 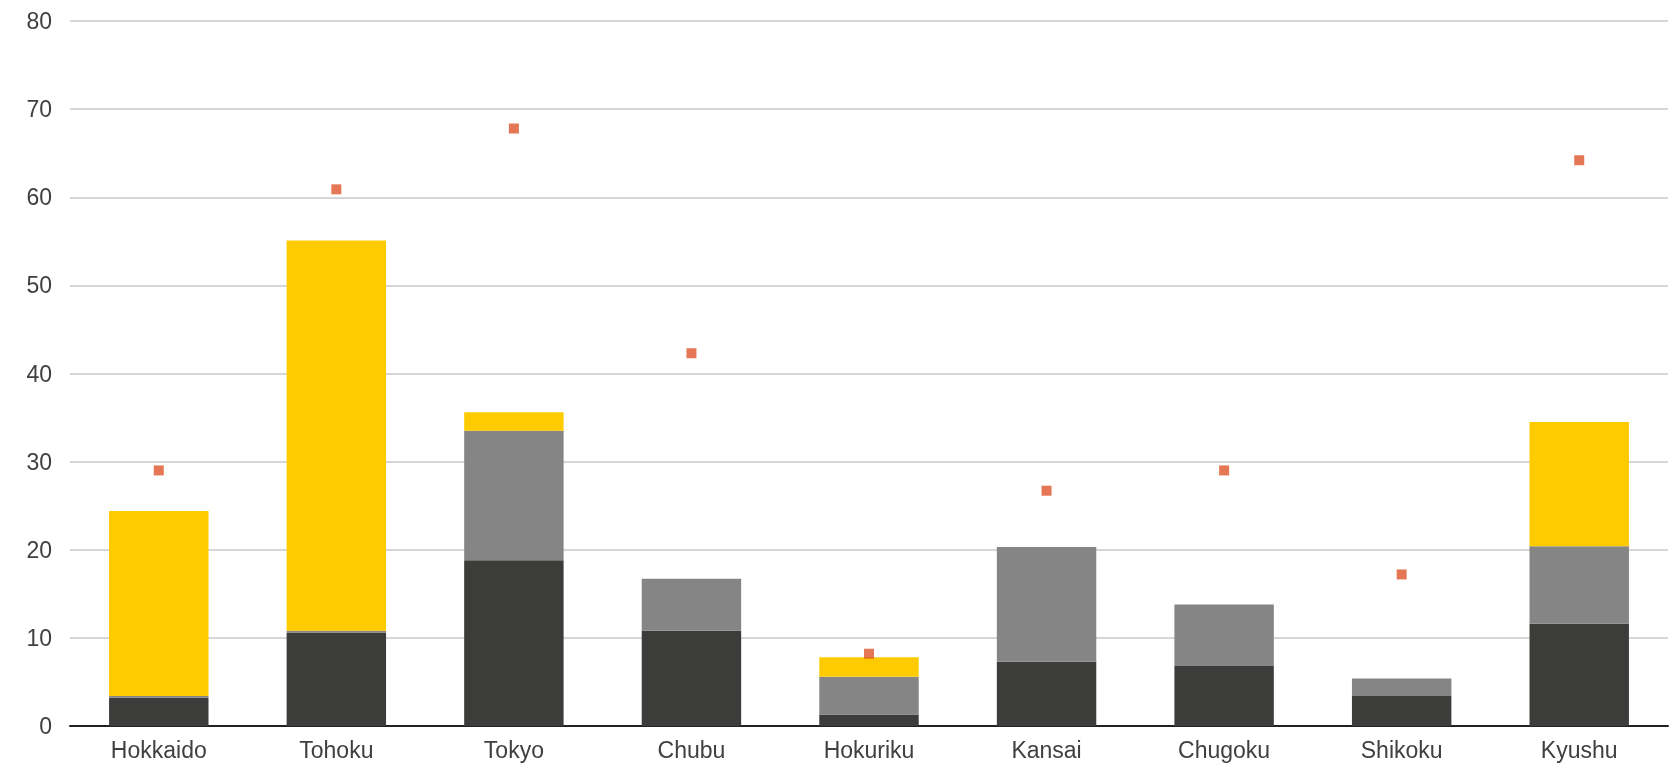 I want to click on y-tick-label: 0, so click(x=45, y=726).